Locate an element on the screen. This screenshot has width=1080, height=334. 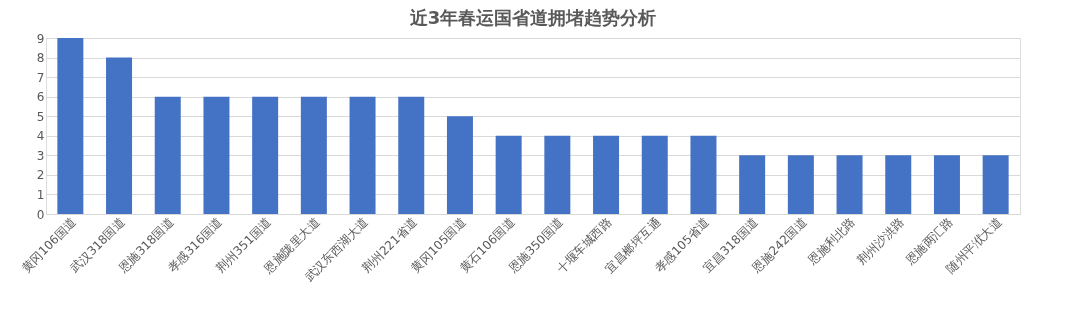
y-tick-label: 7 is located at coordinates (40, 77).